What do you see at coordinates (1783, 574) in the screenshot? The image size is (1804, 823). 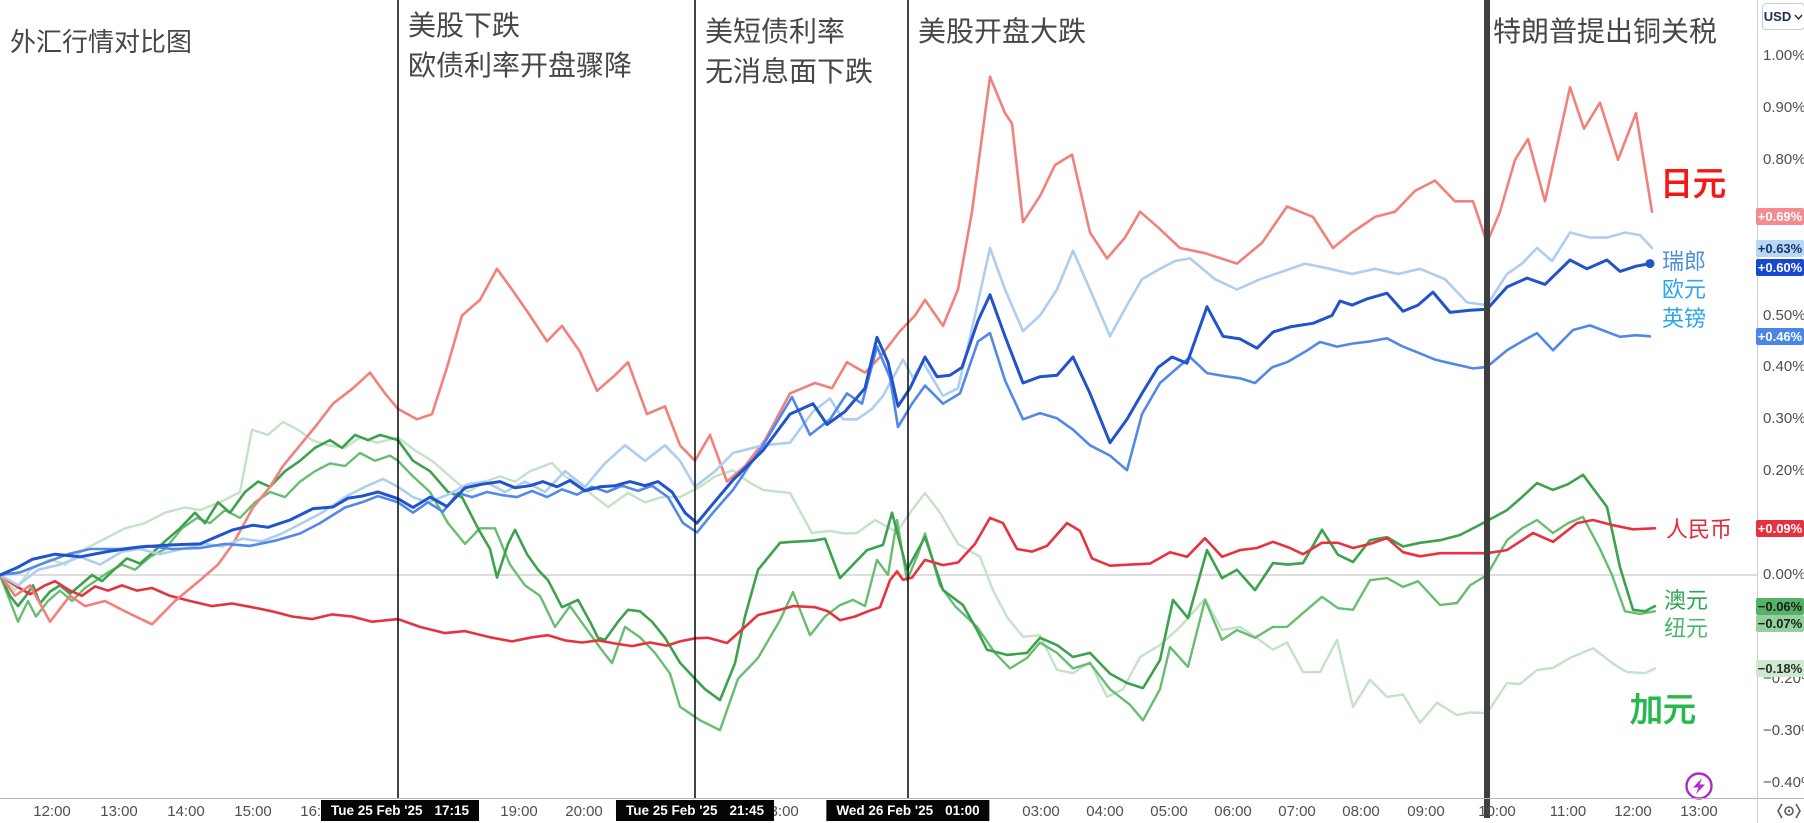 I see `price-axis-label: 0.00%` at bounding box center [1783, 574].